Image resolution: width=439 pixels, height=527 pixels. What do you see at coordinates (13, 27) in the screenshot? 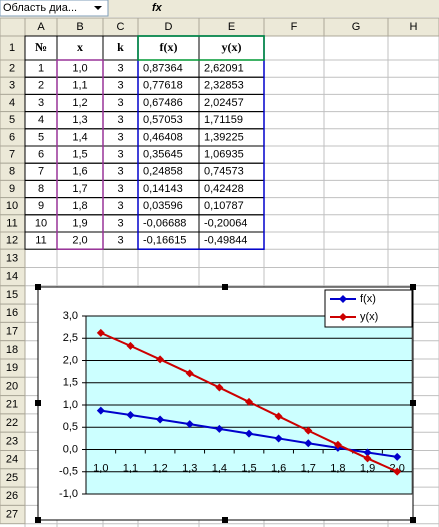
I see `select-all` at bounding box center [13, 27].